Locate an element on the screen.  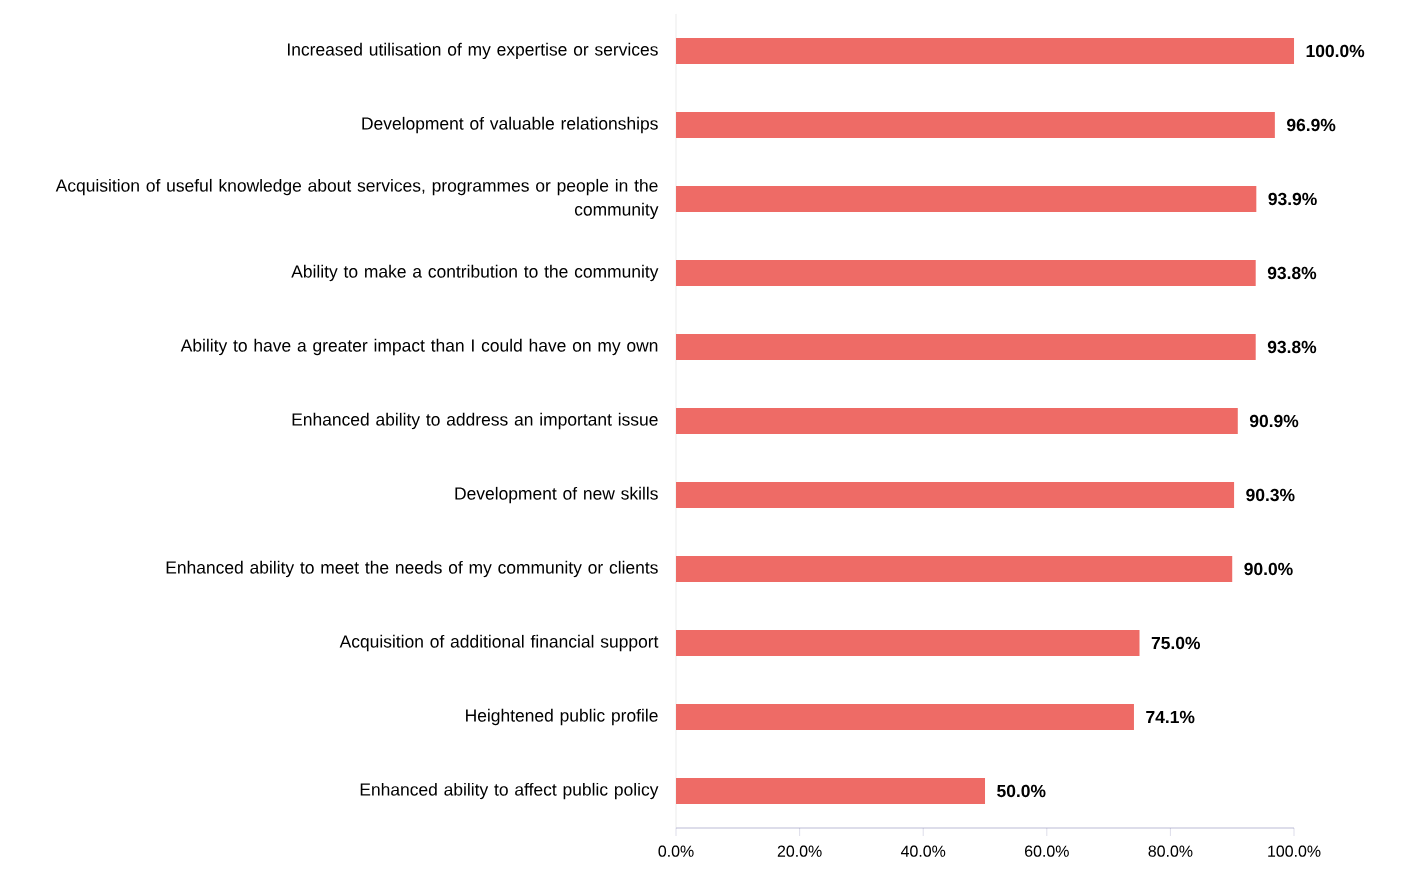
y-tick-label: Ability to have a greater impact than I could have on my own is located at coordinates (419, 347).